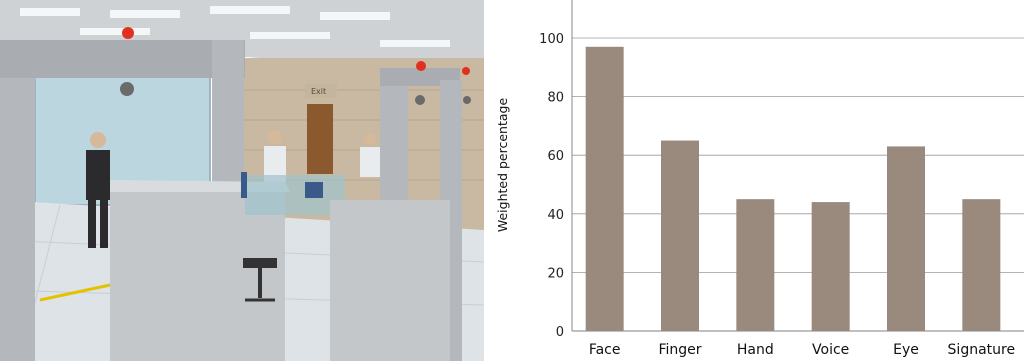 This screenshot has height=361, width=1027. Describe the element at coordinates (755, 265) in the screenshot. I see `bar-hand` at that location.